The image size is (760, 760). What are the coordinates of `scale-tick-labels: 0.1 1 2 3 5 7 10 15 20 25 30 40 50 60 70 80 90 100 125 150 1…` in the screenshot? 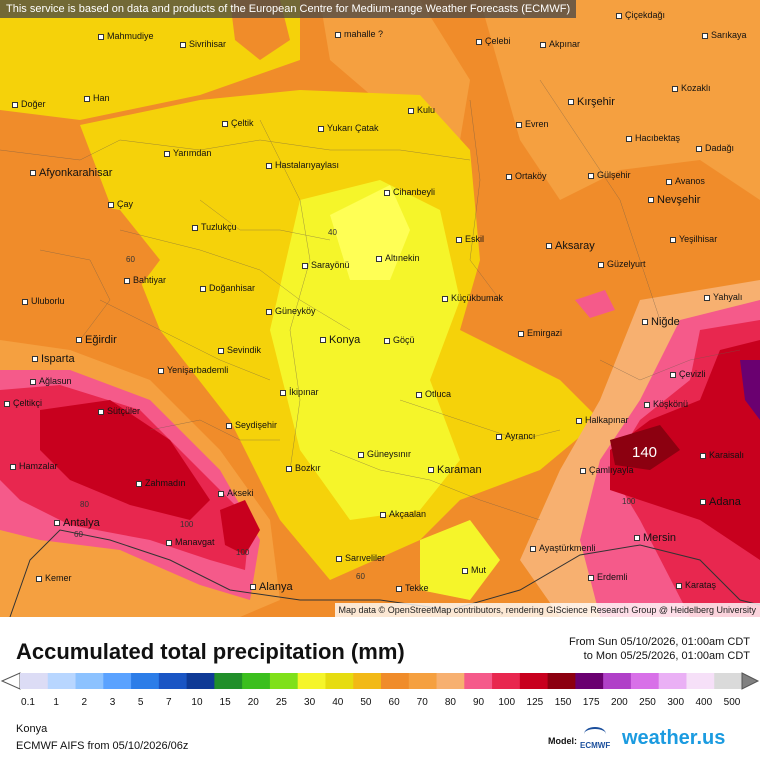 It's located at (380, 704).